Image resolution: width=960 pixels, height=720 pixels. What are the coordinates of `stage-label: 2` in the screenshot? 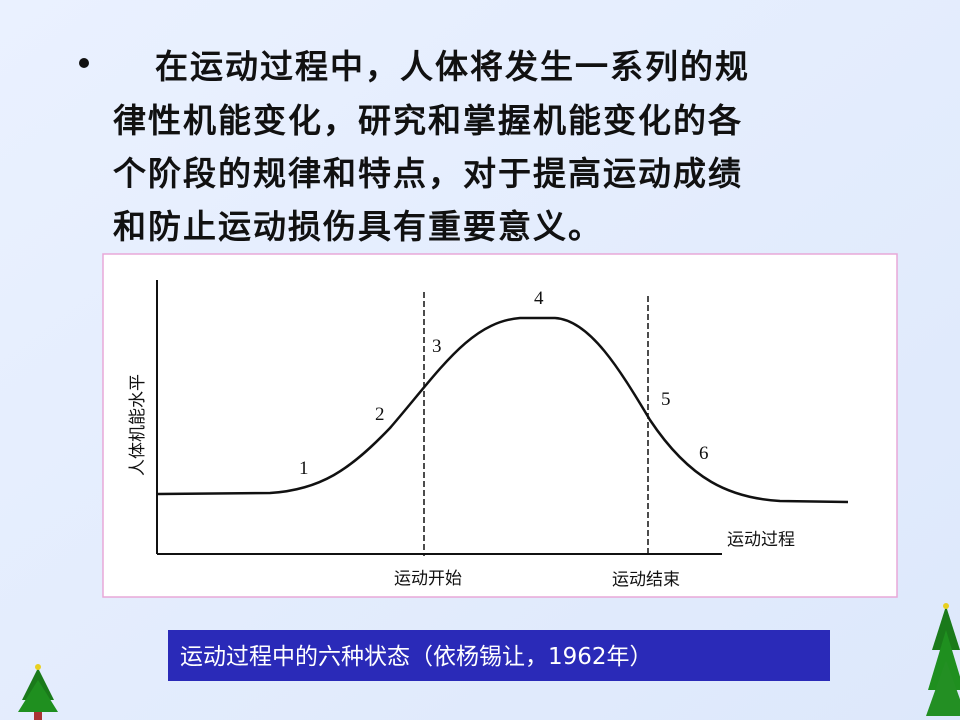 It's located at (380, 414).